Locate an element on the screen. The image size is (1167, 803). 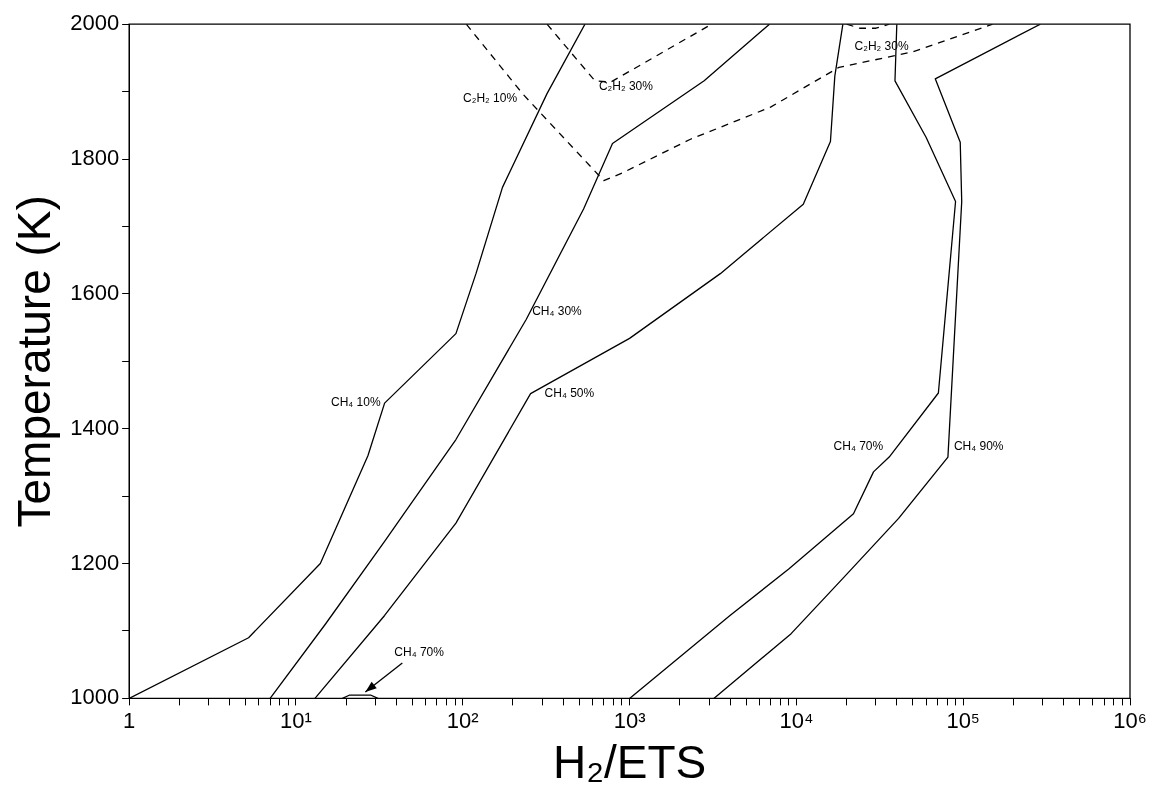
series-label: CH₄ 70% is located at coordinates (858, 446).